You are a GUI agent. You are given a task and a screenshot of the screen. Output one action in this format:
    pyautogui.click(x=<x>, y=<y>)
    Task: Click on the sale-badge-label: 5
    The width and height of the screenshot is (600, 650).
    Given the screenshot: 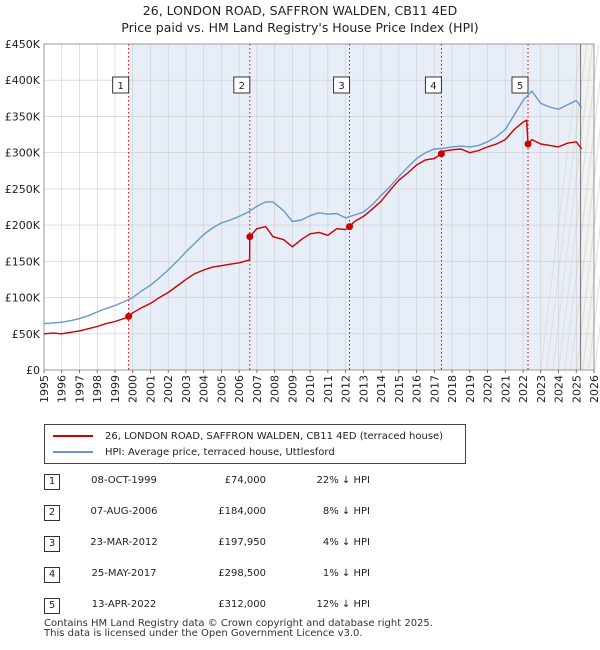 What is the action you would take?
    pyautogui.click(x=520, y=86)
    